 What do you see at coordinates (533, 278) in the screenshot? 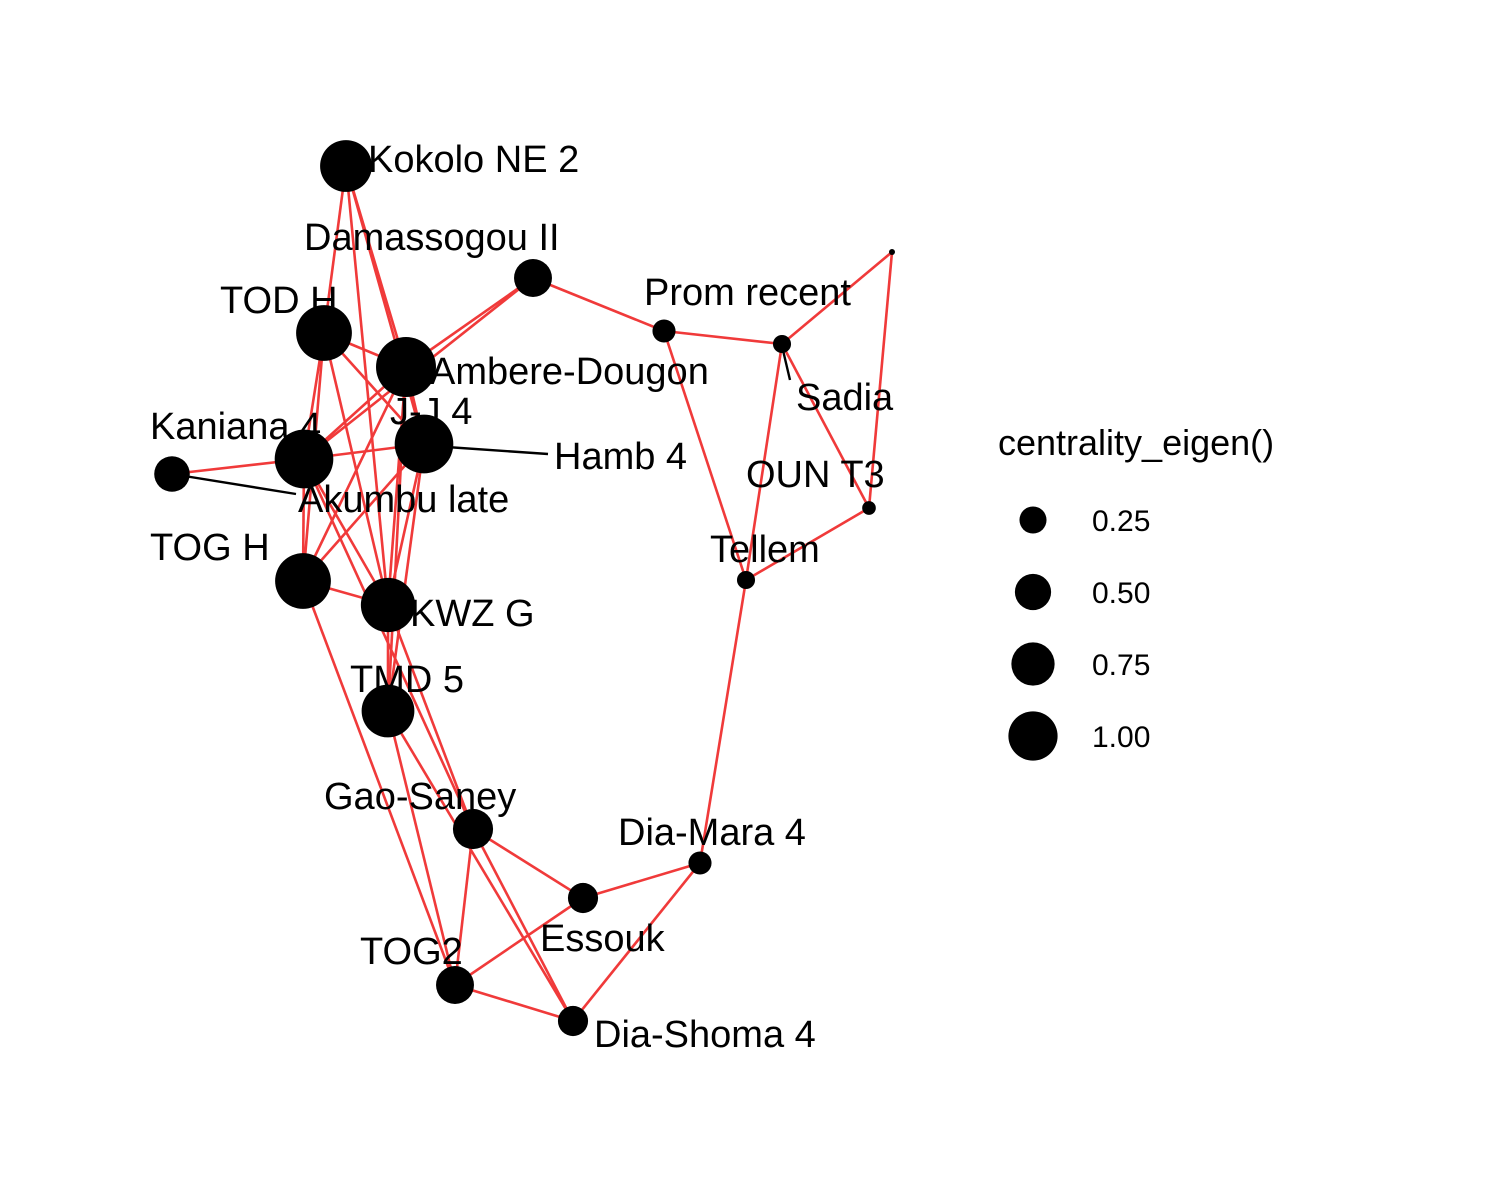
I see `node-damassogou` at bounding box center [533, 278].